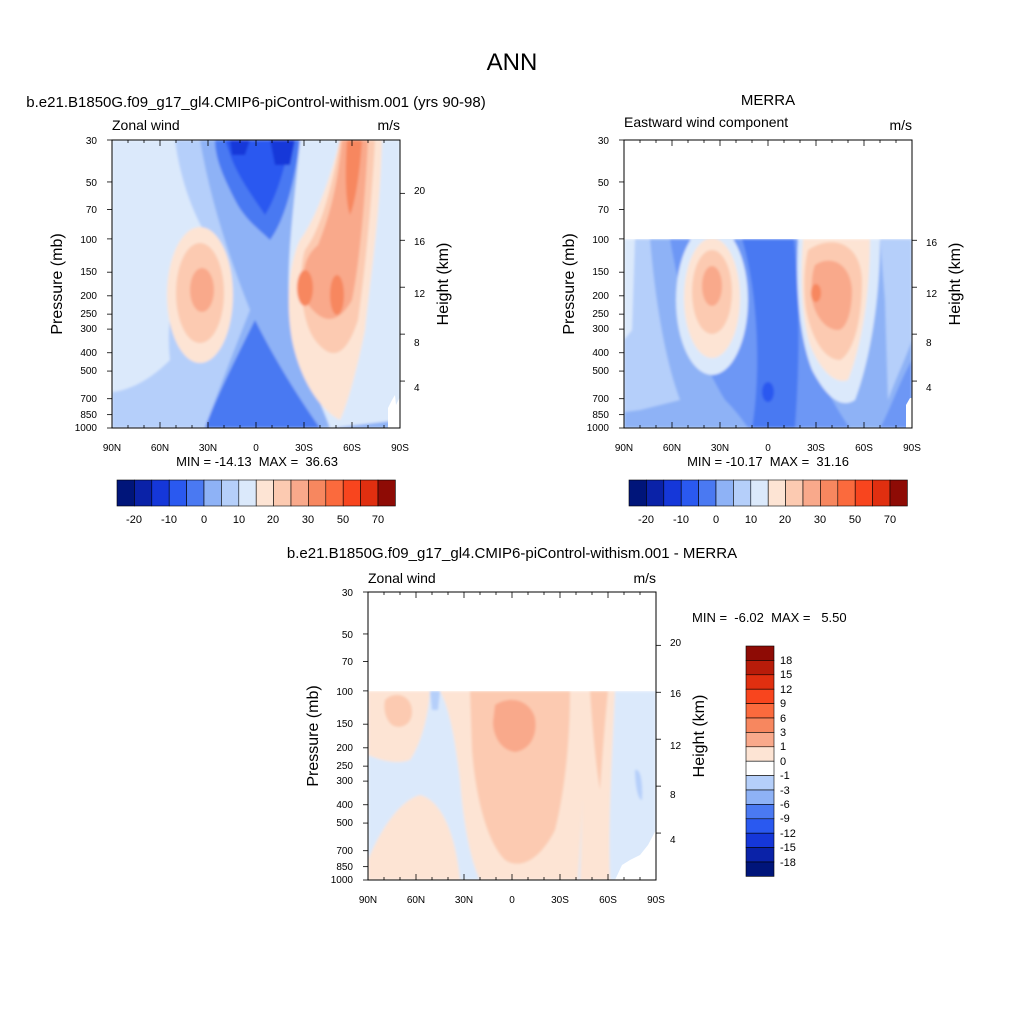 This screenshot has width=1024, height=1029. Describe the element at coordinates (512, 62) in the screenshot. I see `page-title: ANN` at that location.